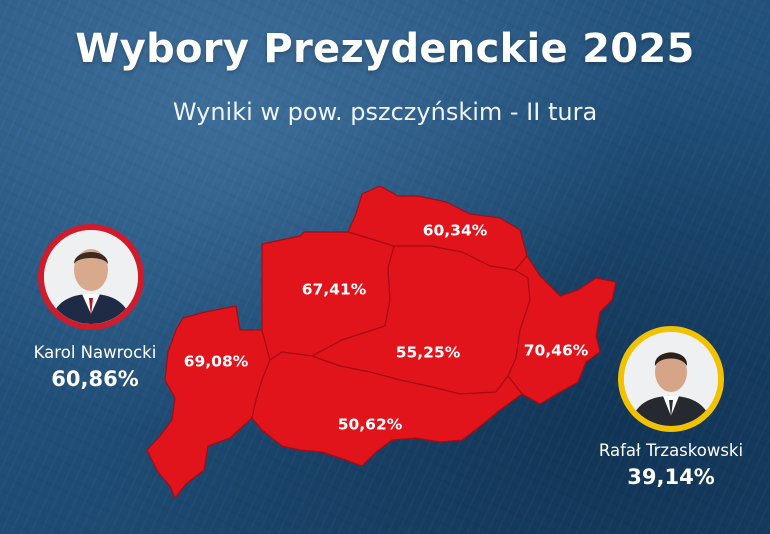 This screenshot has width=770, height=534. What do you see at coordinates (208, 402) in the screenshot?
I see `map-region-west` at bounding box center [208, 402].